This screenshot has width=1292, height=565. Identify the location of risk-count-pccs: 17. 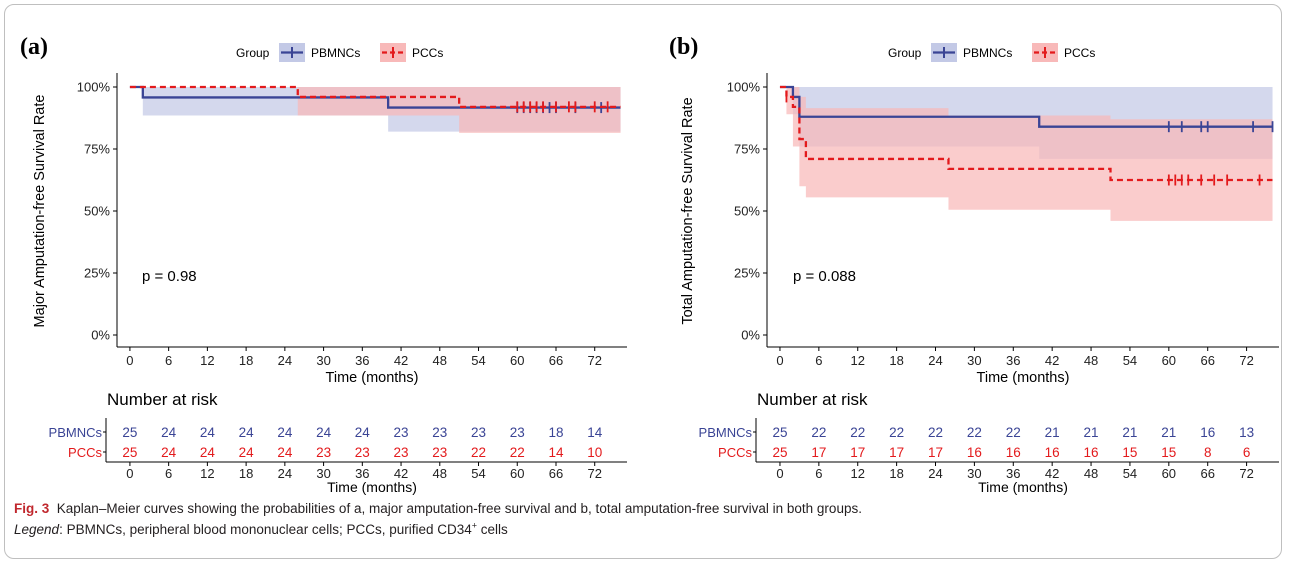
(818, 452).